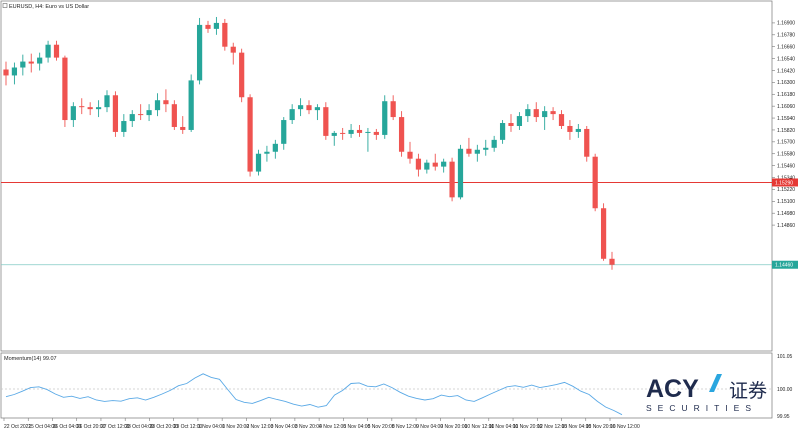 This screenshot has height=441, width=800. Describe the element at coordinates (785, 264) in the screenshot. I see `bid-price-badge` at that location.